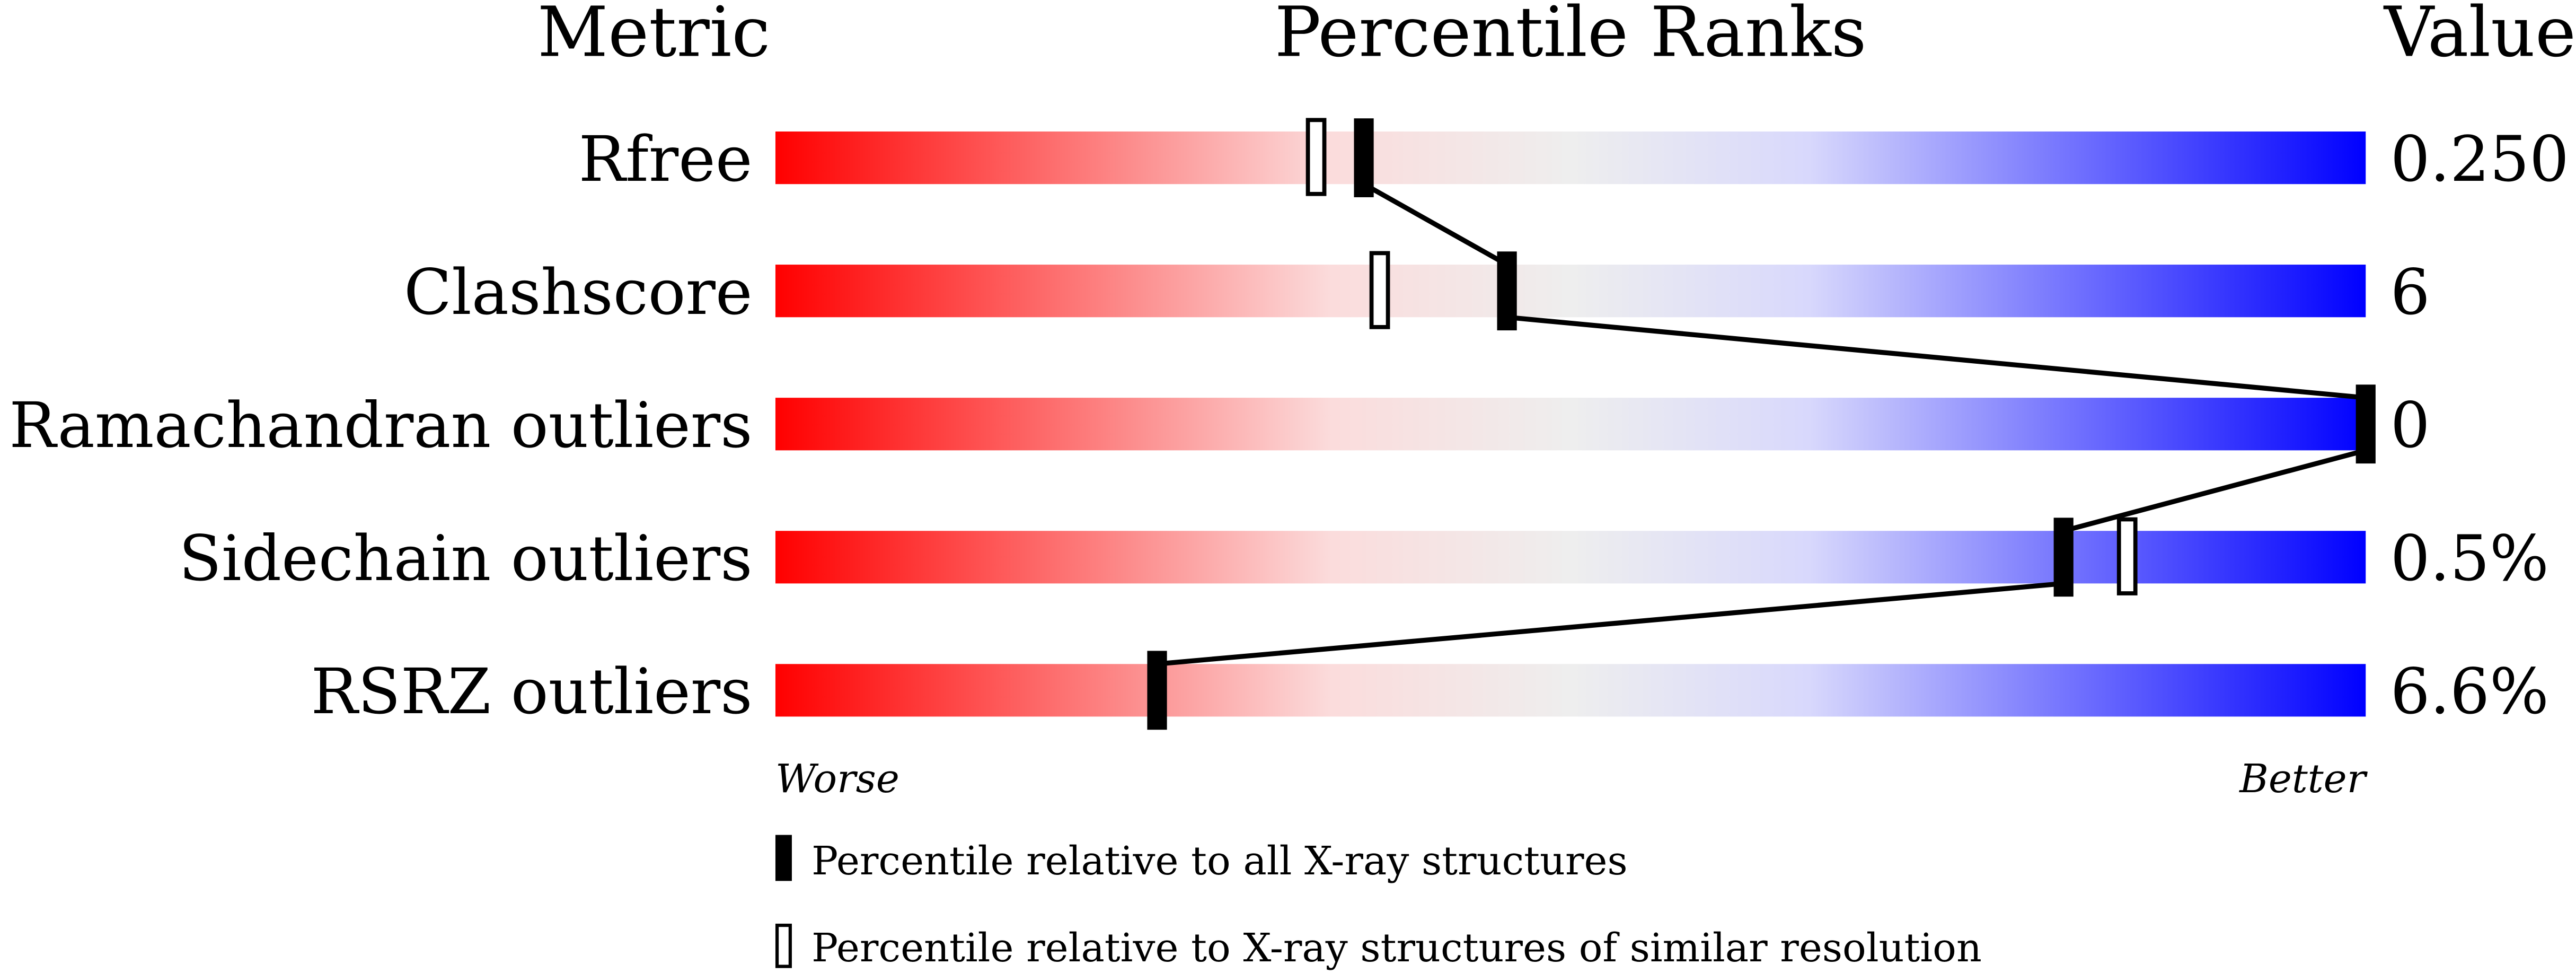 The image size is (2576, 973). What do you see at coordinates (1571, 36) in the screenshot?
I see `header-percentile-ranks: Percentile Ranks` at bounding box center [1571, 36].